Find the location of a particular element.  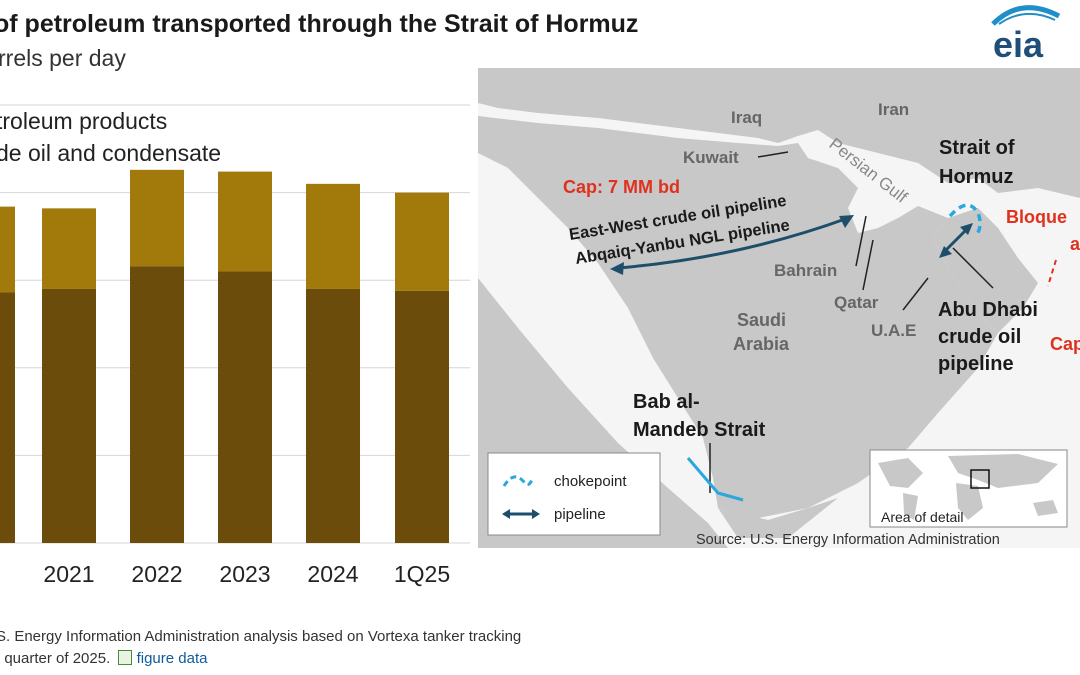

eia-logo-icon: eia is located at coordinates (1026, 33).